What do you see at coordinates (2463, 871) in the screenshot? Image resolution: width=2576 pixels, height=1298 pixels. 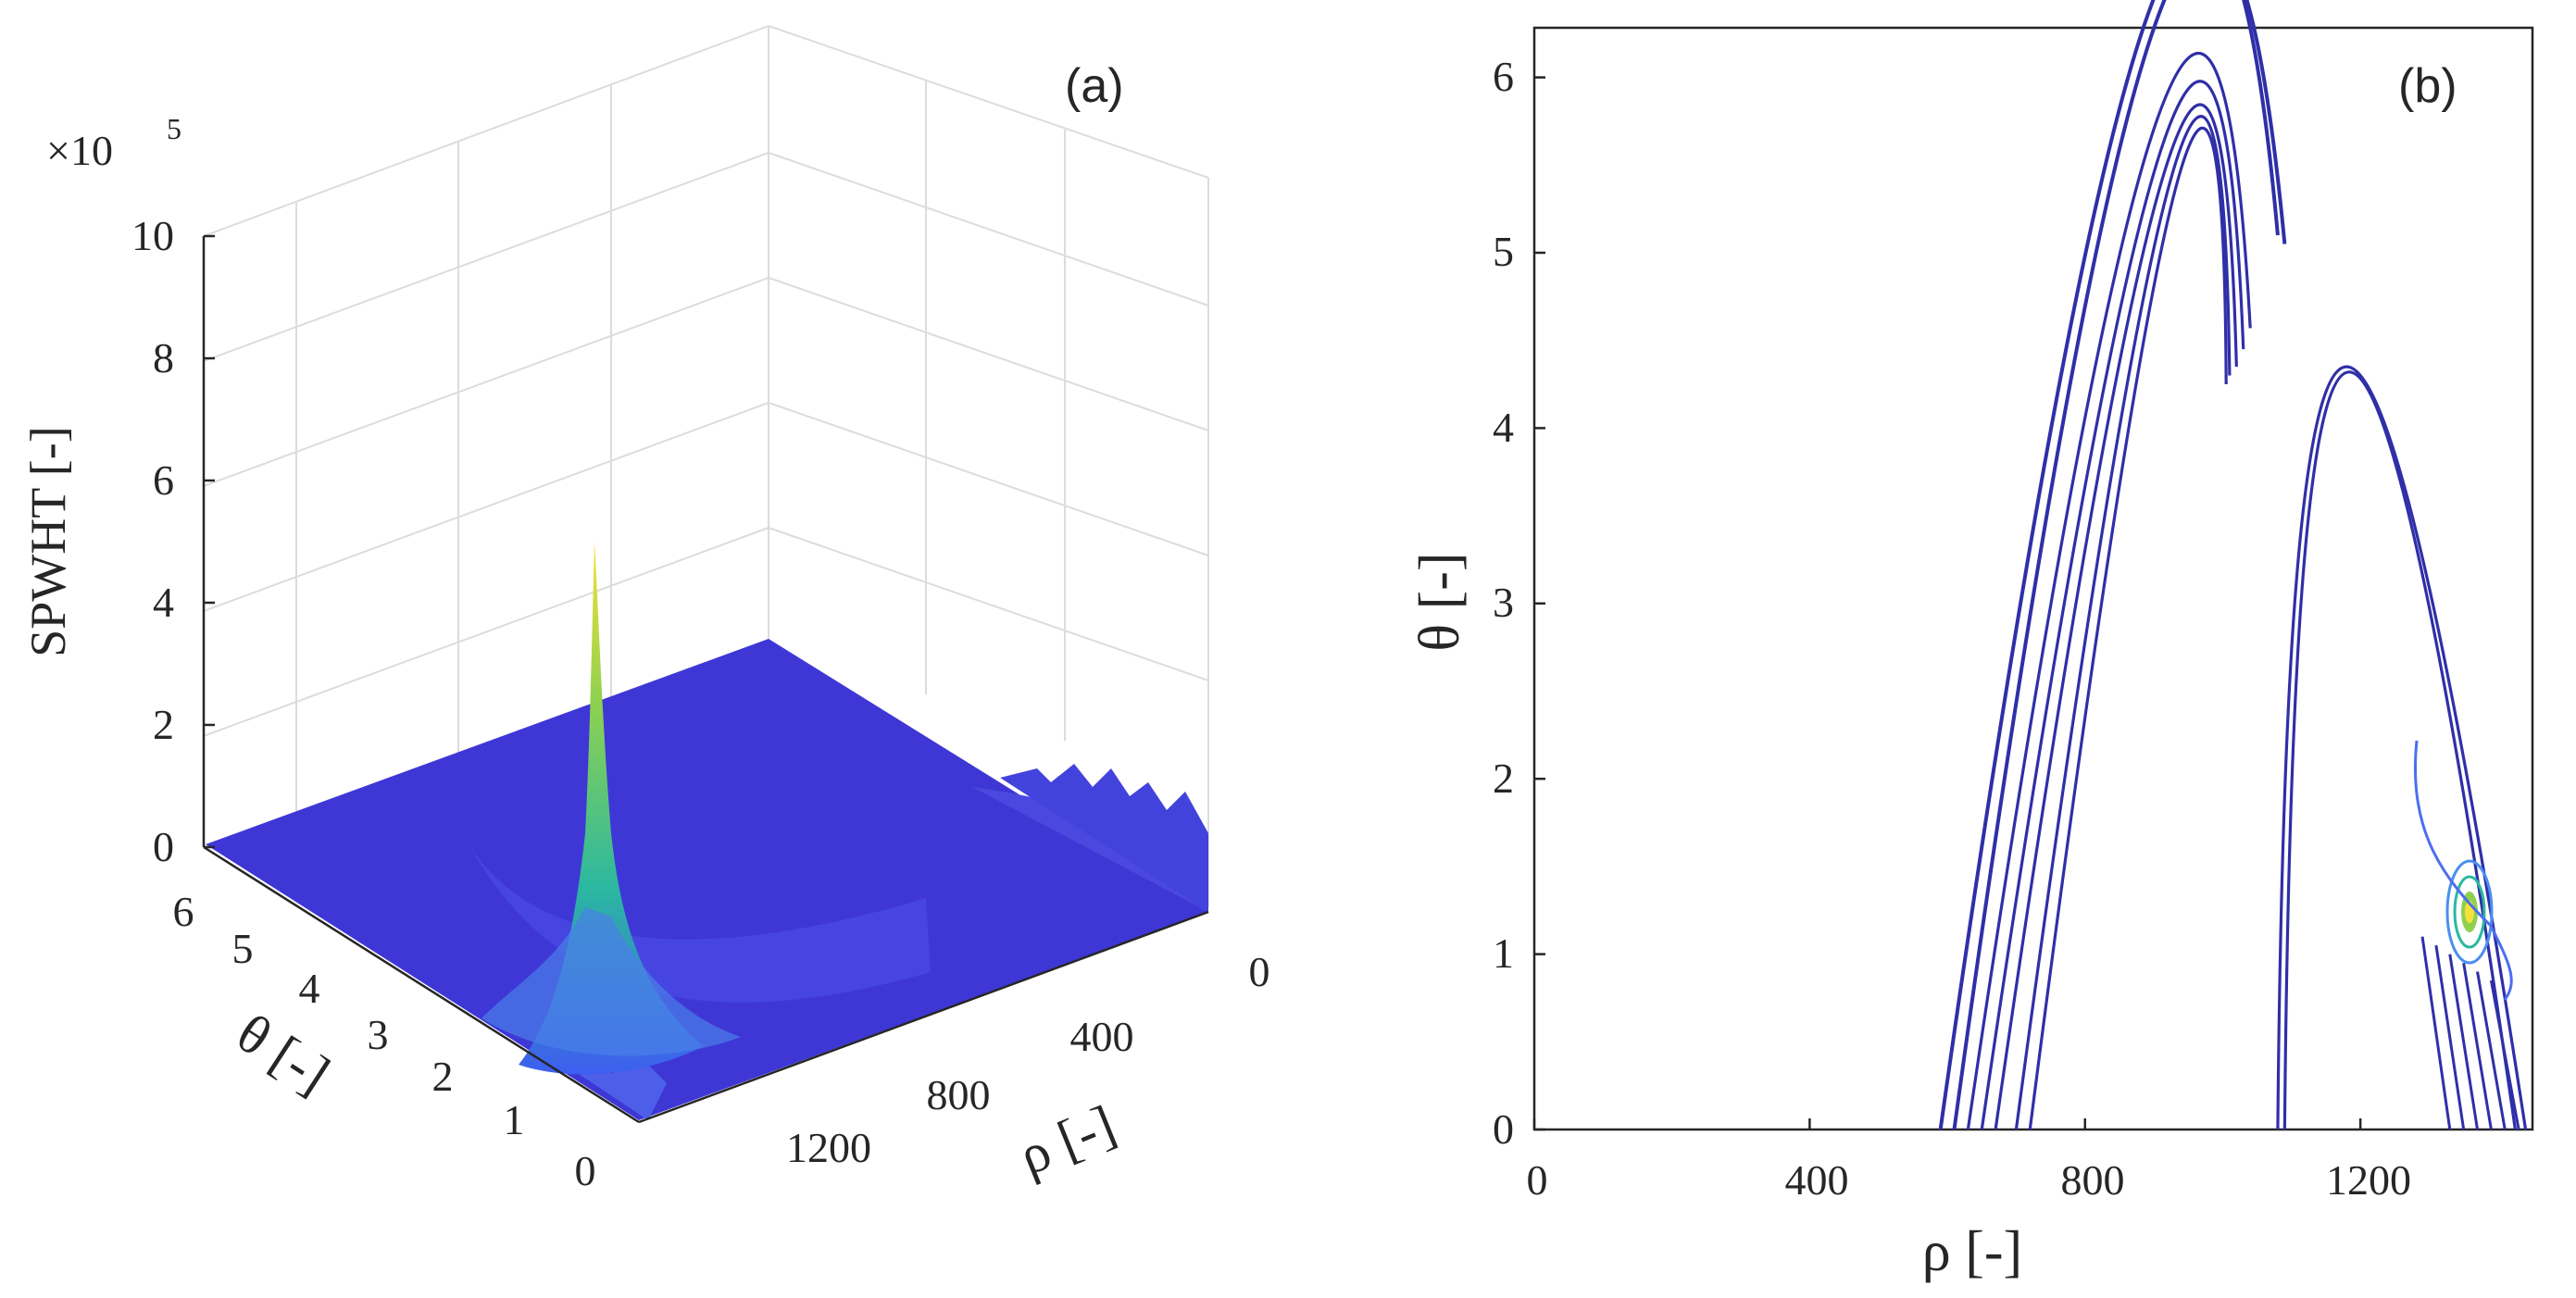 I see `contour-hotspot` at bounding box center [2463, 871].